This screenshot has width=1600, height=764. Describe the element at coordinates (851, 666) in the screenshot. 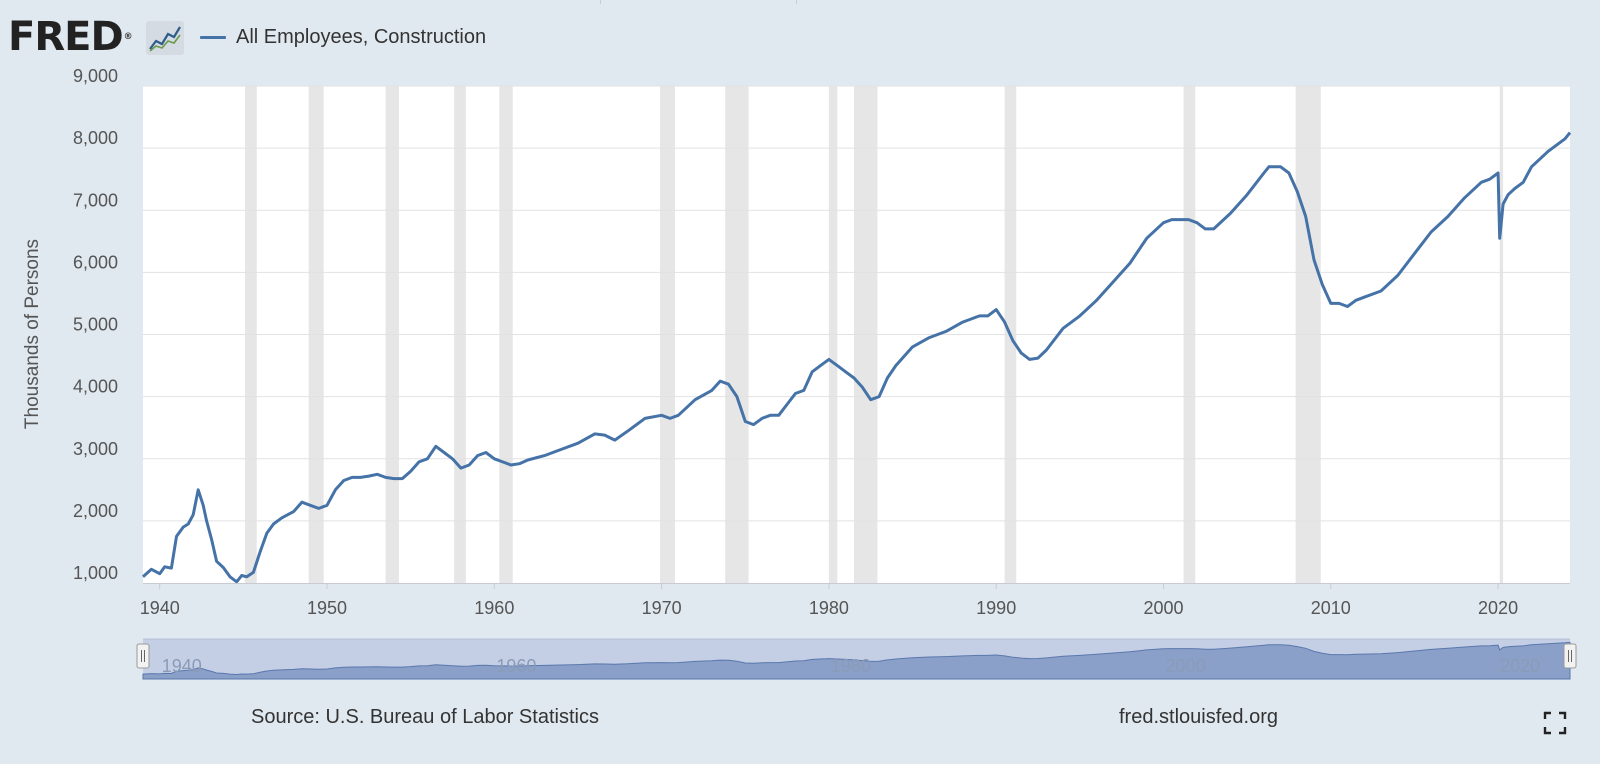

I see `navigator-tick-label: 1980` at that location.